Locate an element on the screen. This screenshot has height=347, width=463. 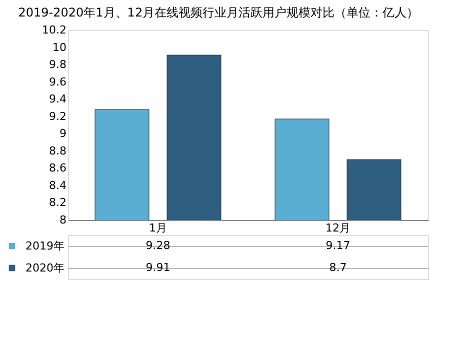
y-tick-label: 8.4 is located at coordinates (57, 185).